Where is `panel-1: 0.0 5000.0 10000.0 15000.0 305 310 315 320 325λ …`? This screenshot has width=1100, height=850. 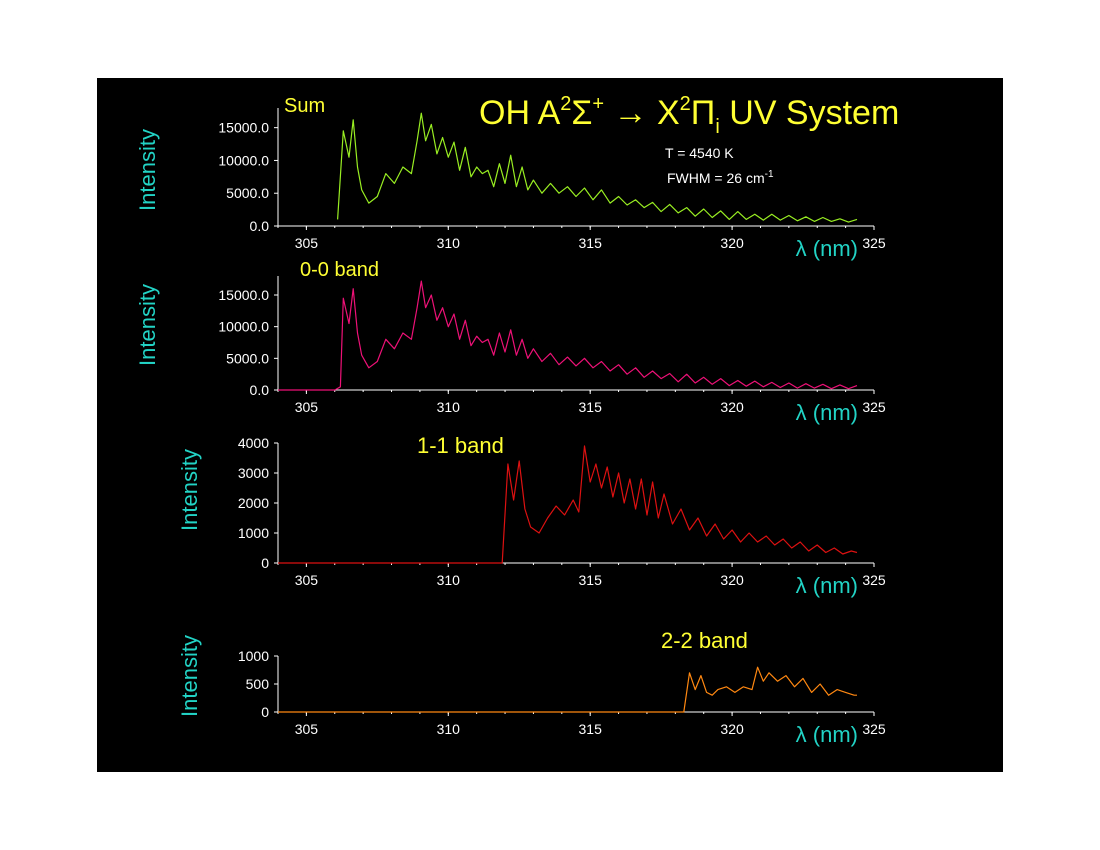 panel-1: 0.0 5000.0 10000.0 15000.0 305 310 315 320 325λ … is located at coordinates (510, 178).